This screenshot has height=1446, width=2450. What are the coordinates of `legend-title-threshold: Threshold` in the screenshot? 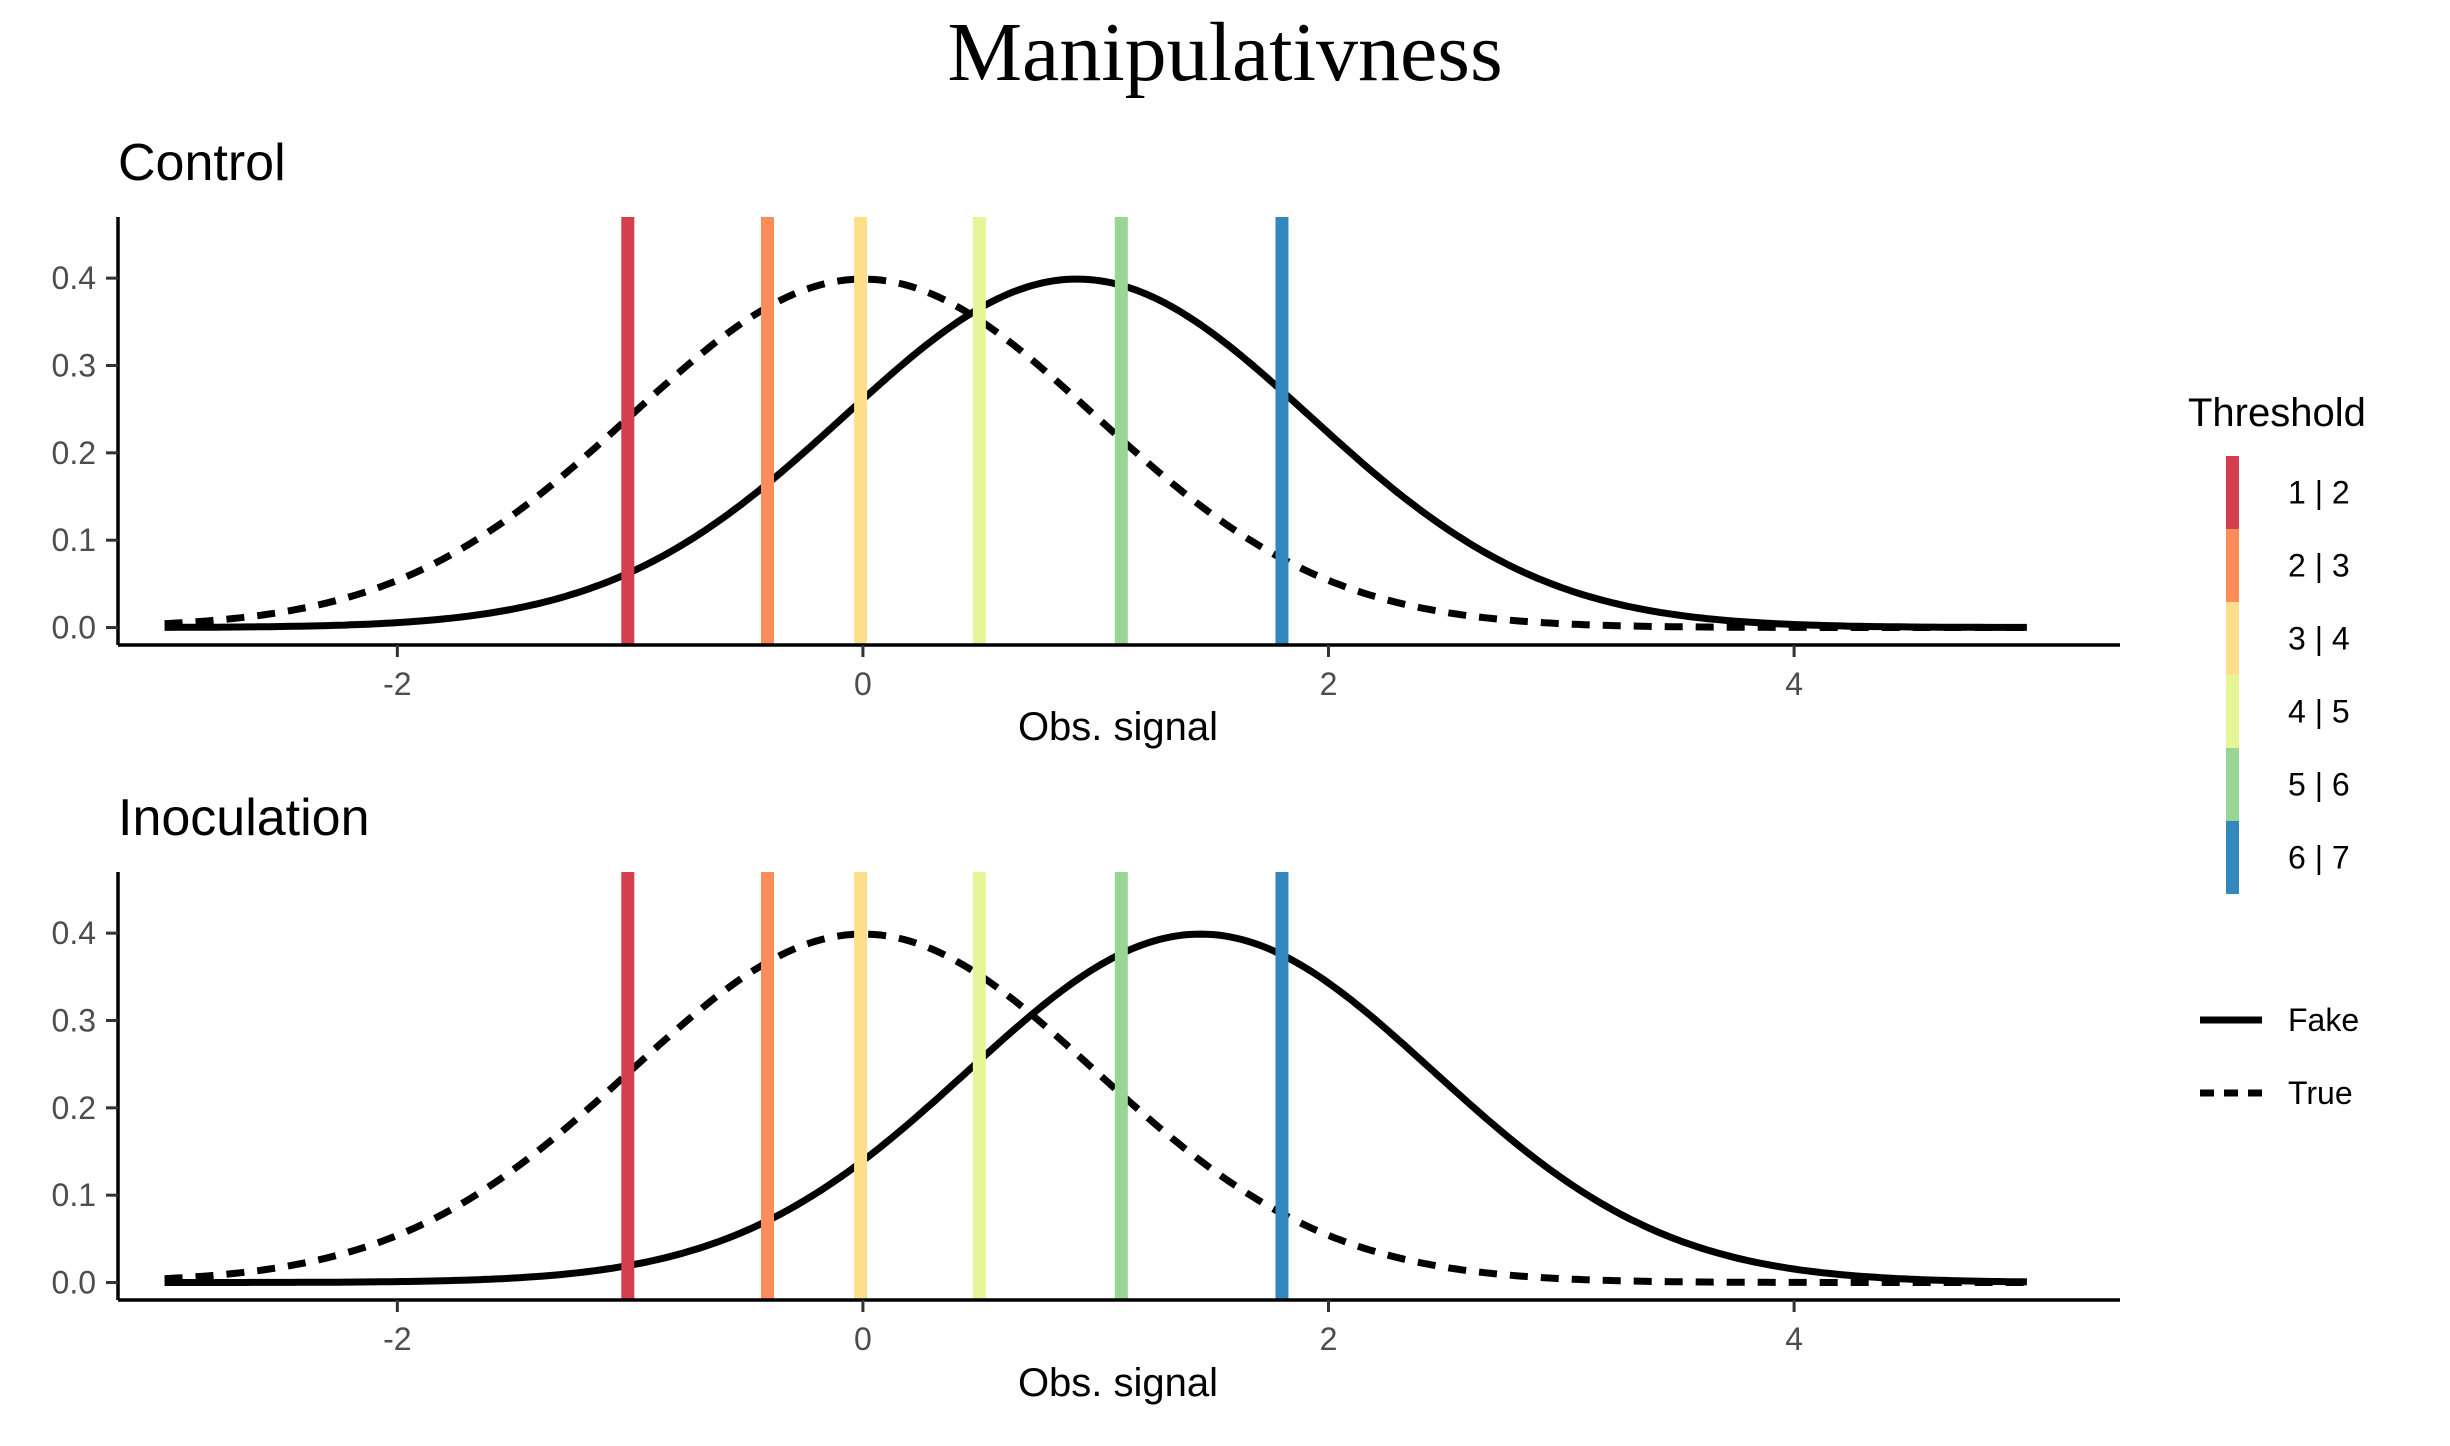 It's located at (2277, 413).